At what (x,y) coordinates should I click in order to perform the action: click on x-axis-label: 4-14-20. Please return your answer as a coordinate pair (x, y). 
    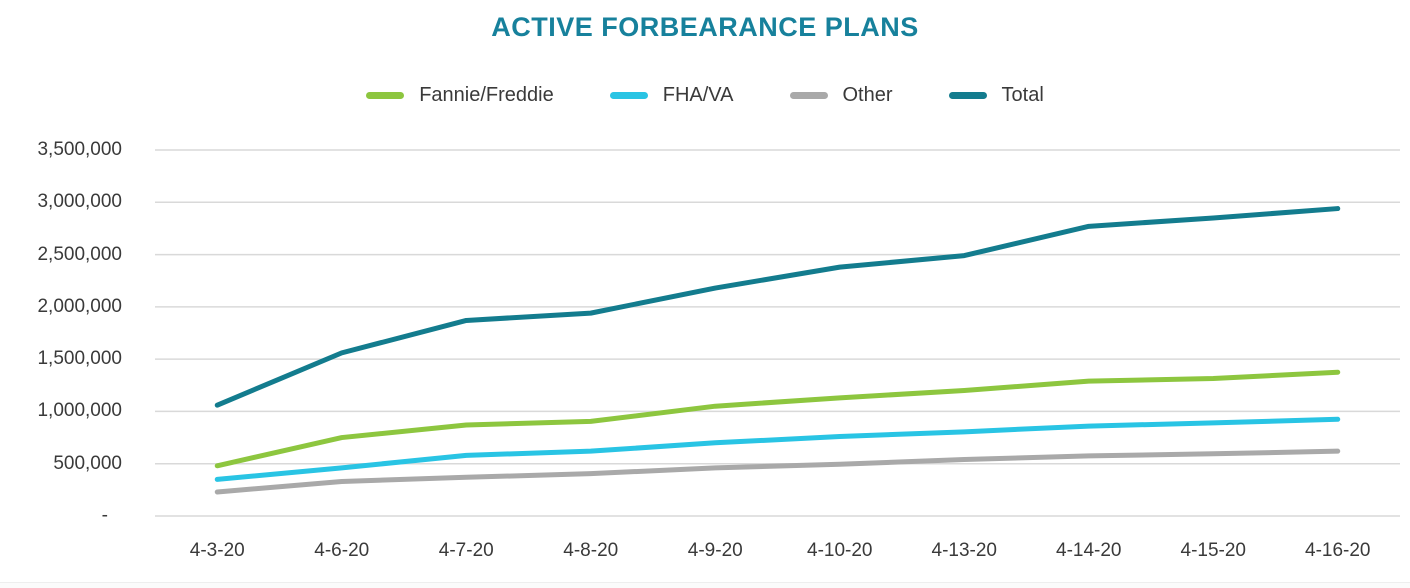
    Looking at the image, I should click on (1089, 550).